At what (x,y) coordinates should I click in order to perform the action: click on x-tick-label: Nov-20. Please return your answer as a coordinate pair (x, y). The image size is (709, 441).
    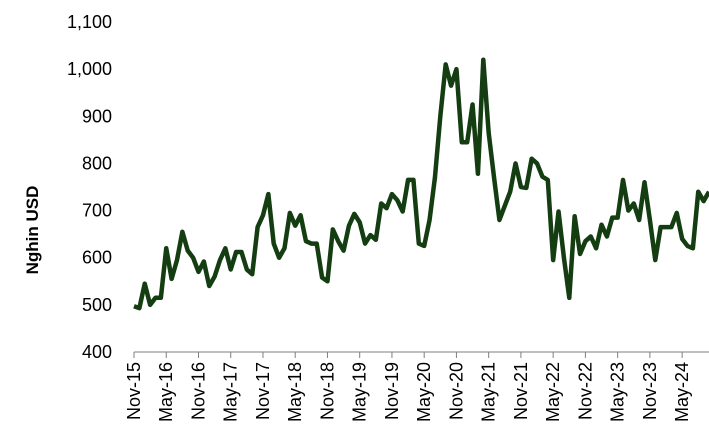
    Looking at the image, I should click on (456, 391).